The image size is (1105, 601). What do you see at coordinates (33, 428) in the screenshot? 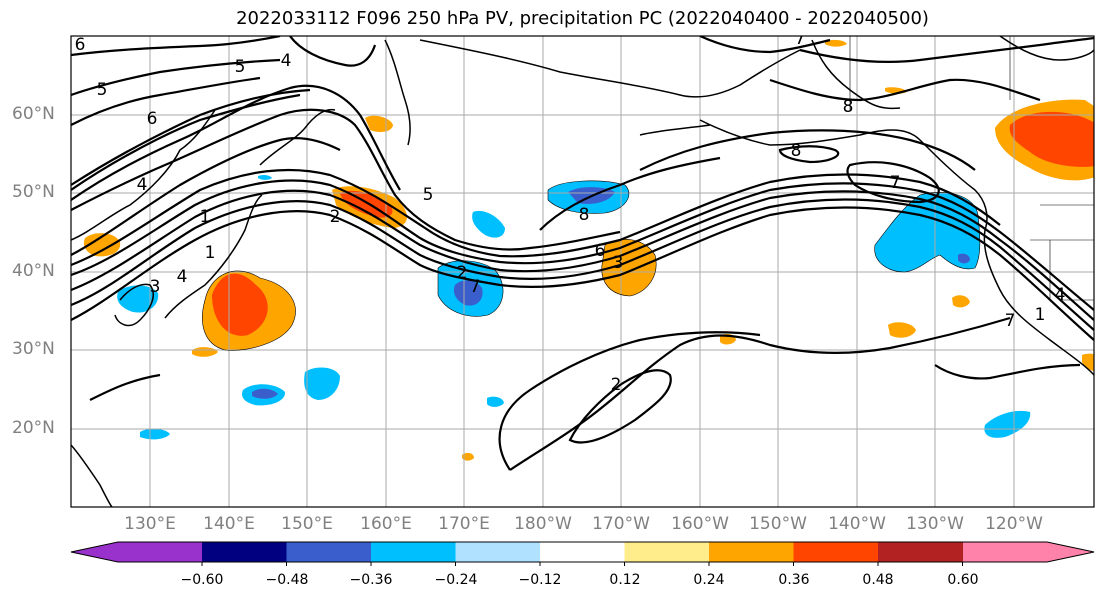
I see `lat-label: 20°N` at bounding box center [33, 428].